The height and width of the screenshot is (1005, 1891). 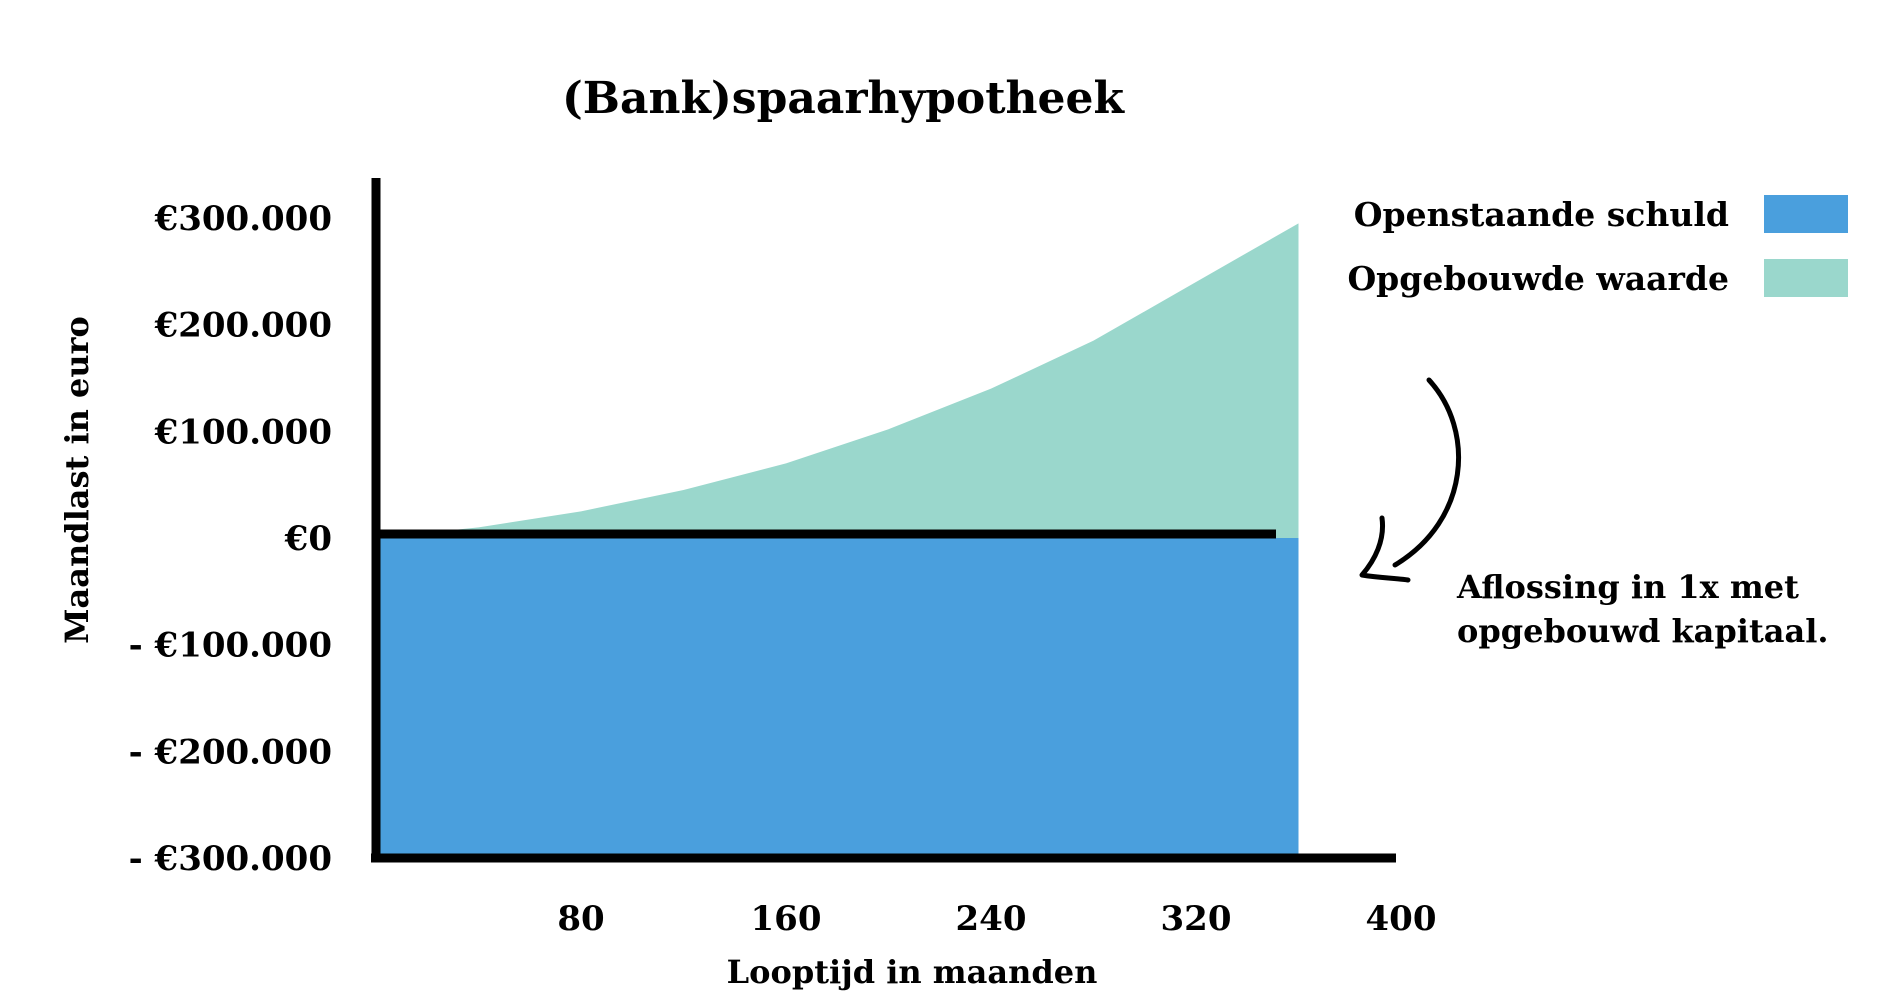 I want to click on annotation-line-1: Aflossing in 1x met, so click(x=1627, y=587).